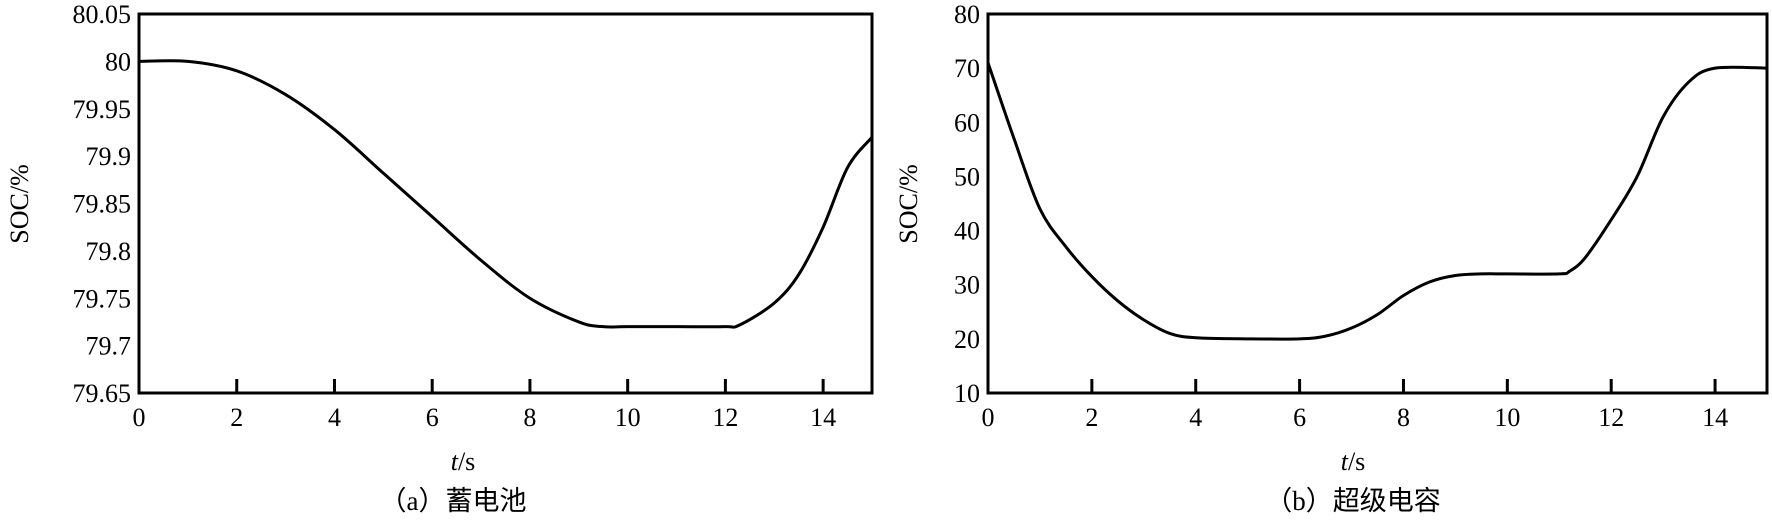  What do you see at coordinates (1091, 417) in the screenshot?
I see `panel-b-x-tick-label: 2` at bounding box center [1091, 417].